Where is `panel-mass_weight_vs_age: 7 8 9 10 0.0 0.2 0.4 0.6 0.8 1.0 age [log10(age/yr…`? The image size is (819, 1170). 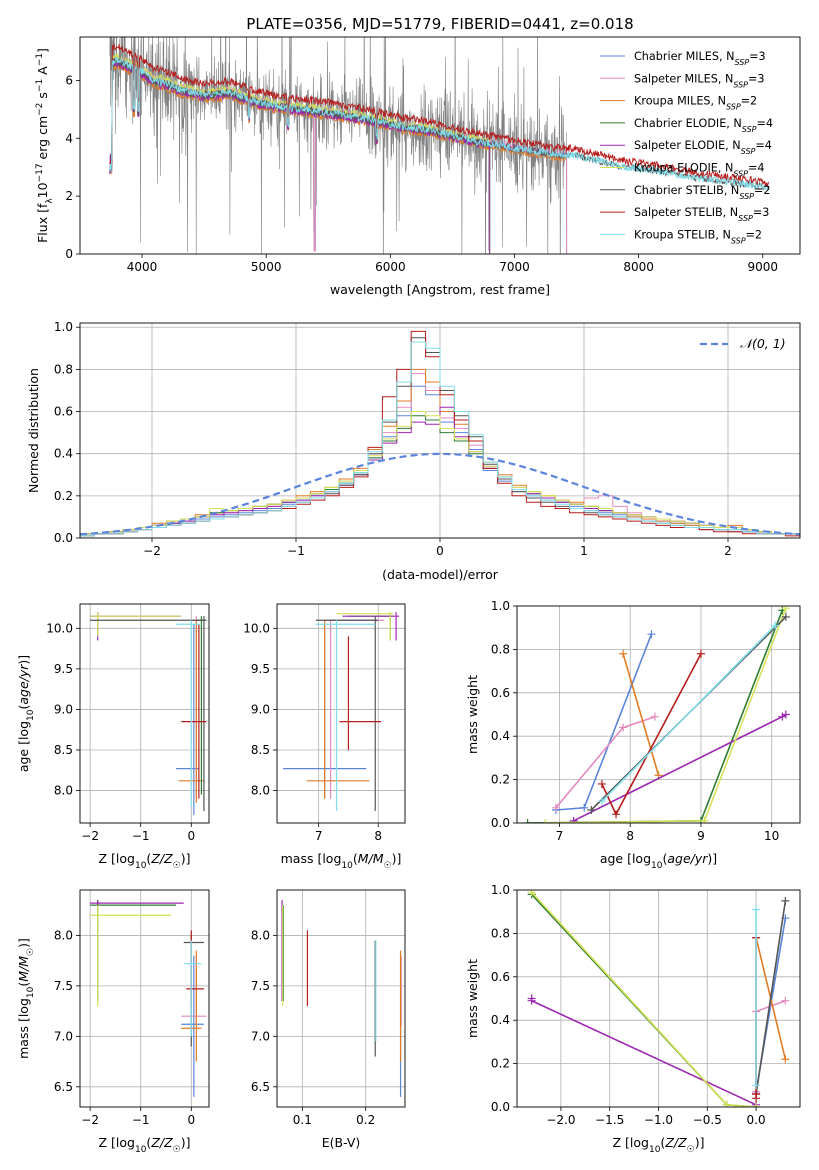 panel-mass_weight_vs_age: 7 8 9 10 0.0 0.2 0.4 0.6 0.8 1.0 age [log10(age/yr… is located at coordinates (633, 735).